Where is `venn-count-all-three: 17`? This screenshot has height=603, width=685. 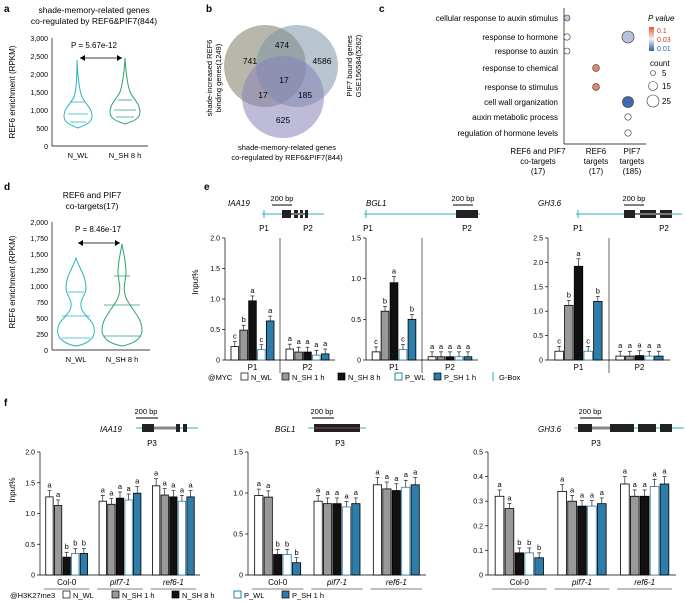
venn-count-all-three: 17 is located at coordinates (284, 80).